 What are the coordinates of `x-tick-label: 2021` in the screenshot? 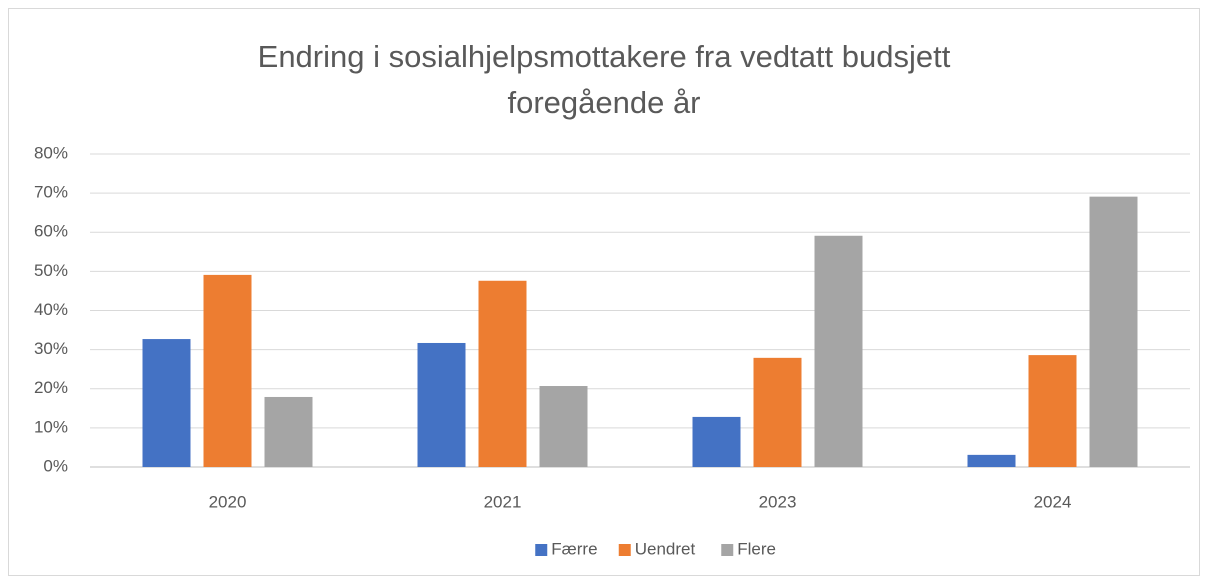 It's located at (503, 501).